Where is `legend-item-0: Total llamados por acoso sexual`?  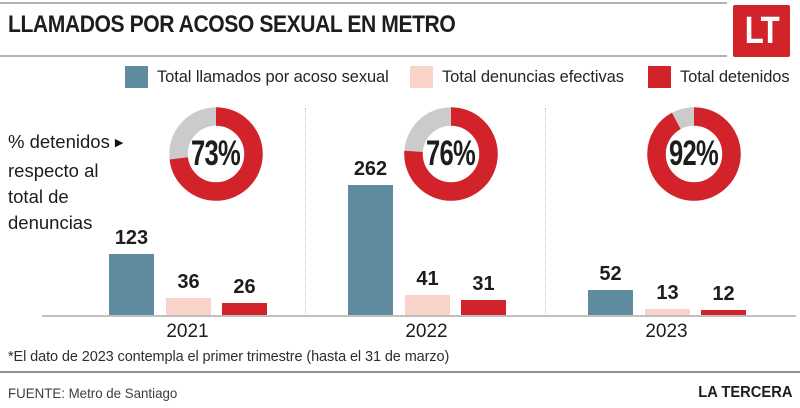 legend-item-0: Total llamados por acoso sexual is located at coordinates (257, 77).